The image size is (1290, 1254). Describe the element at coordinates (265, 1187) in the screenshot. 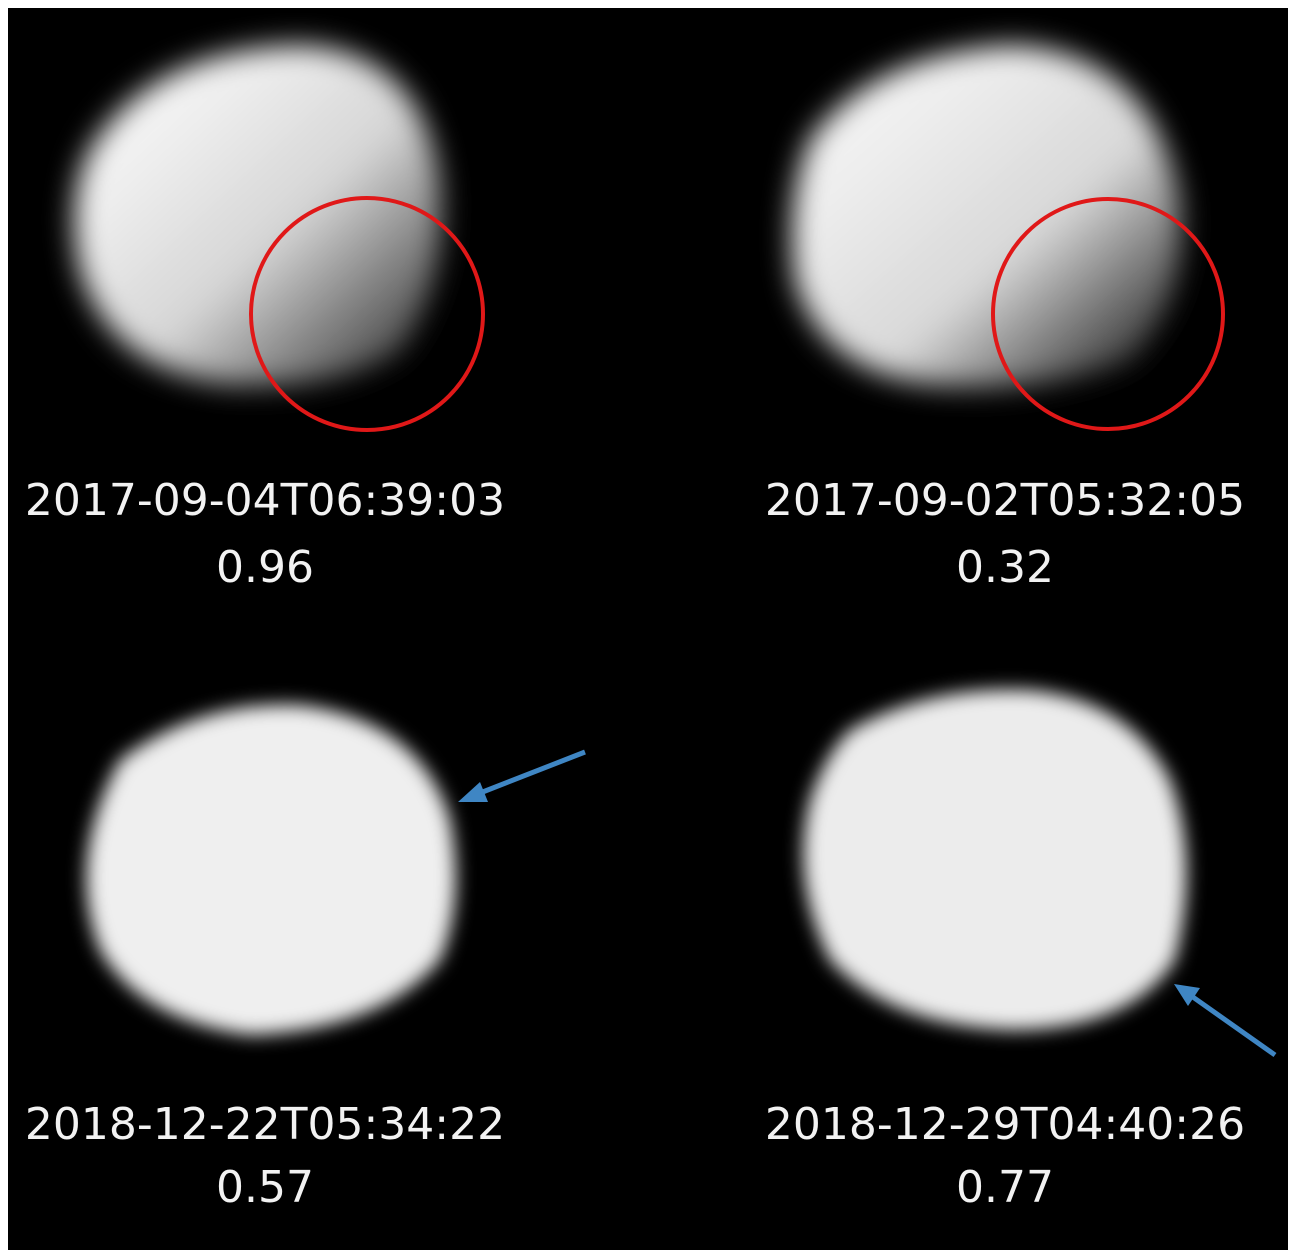

I see `value: 0.57` at that location.